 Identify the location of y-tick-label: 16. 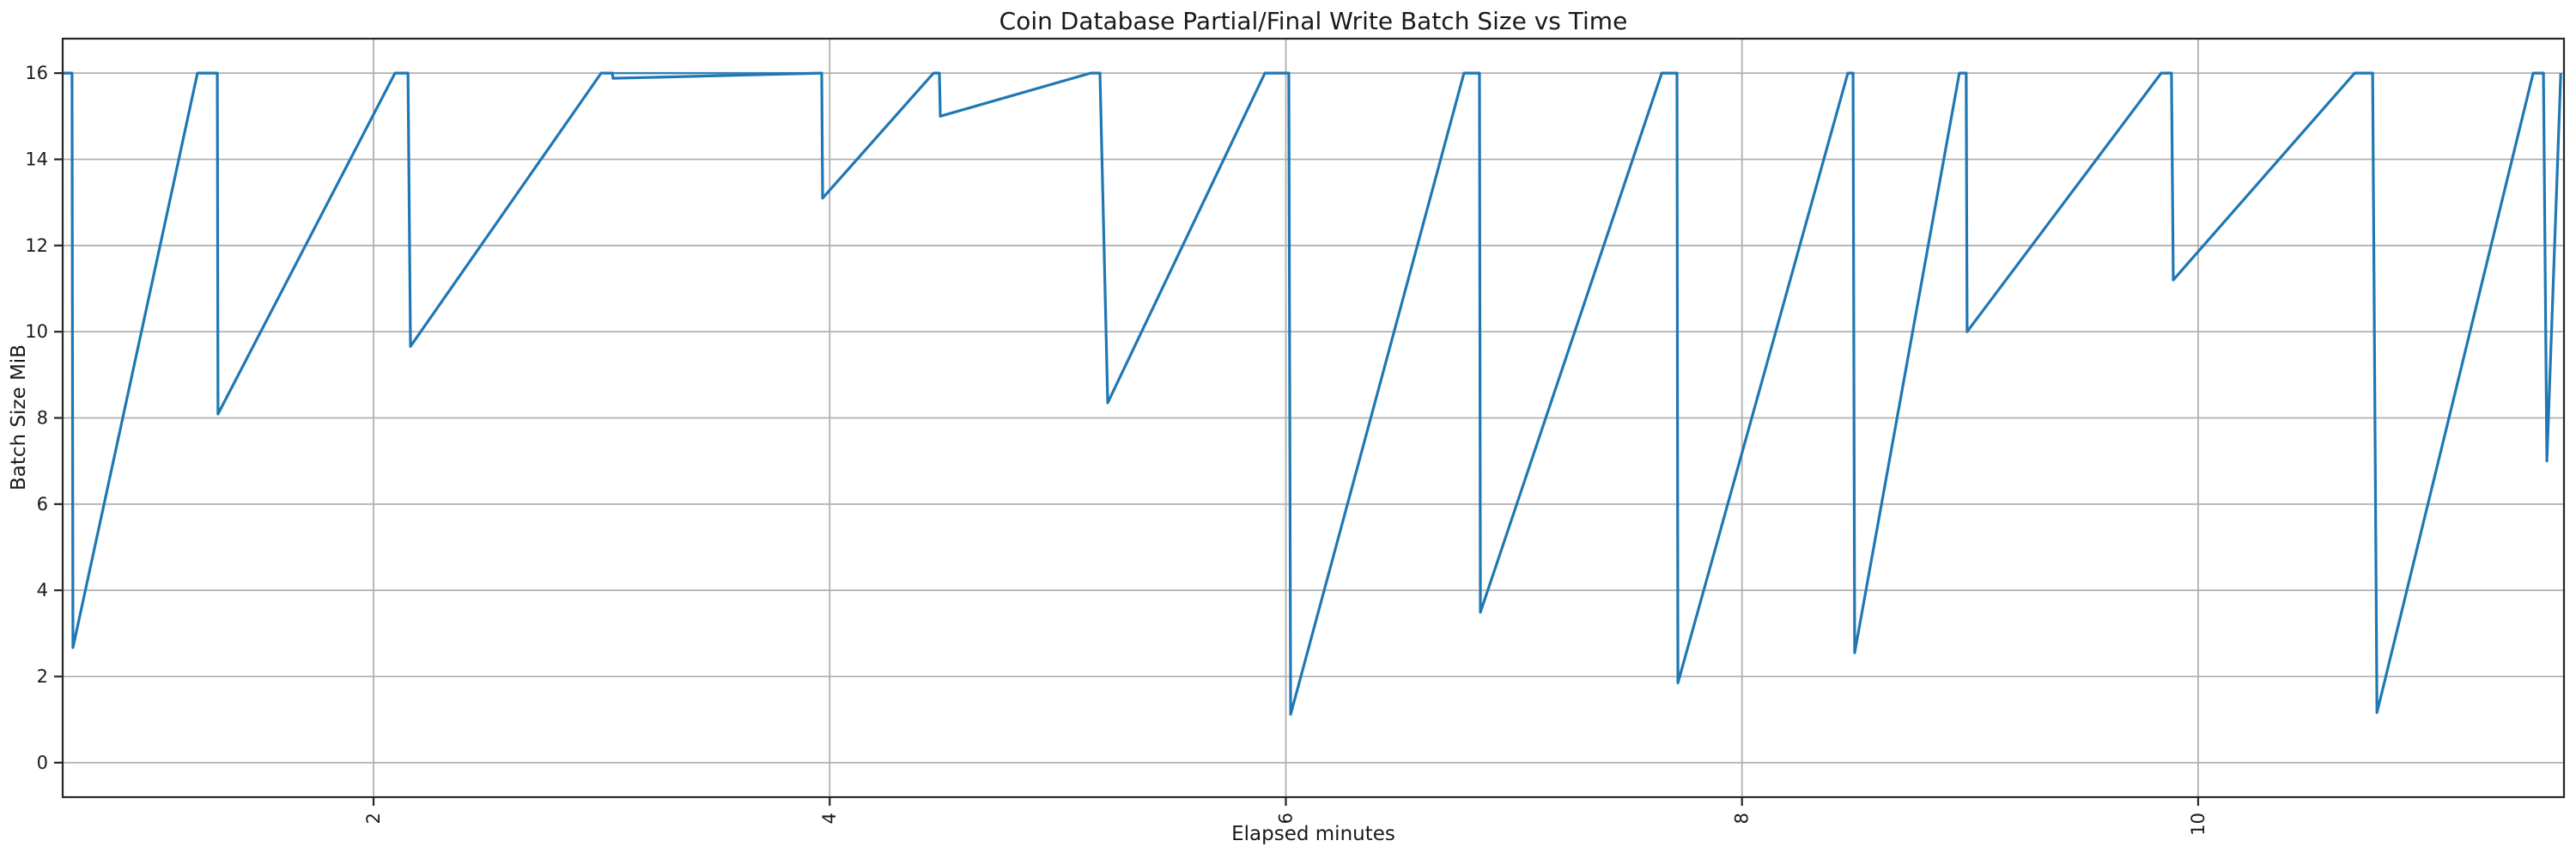
(36, 73).